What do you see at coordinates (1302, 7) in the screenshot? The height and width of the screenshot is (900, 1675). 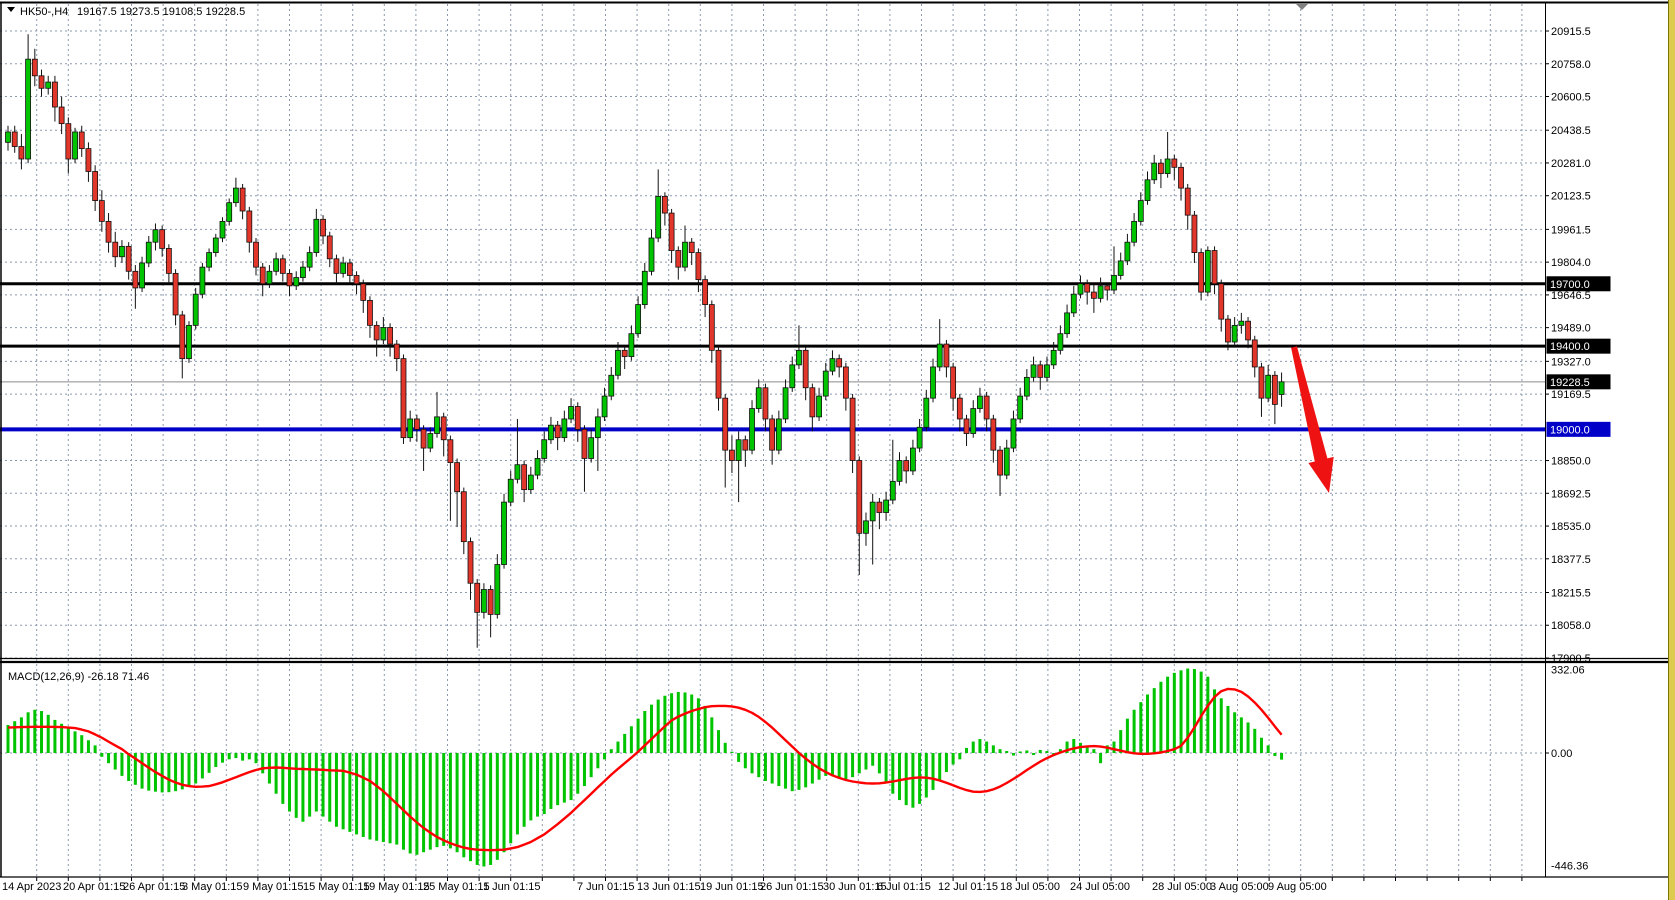 I see `chart-shift-marker-icon` at bounding box center [1302, 7].